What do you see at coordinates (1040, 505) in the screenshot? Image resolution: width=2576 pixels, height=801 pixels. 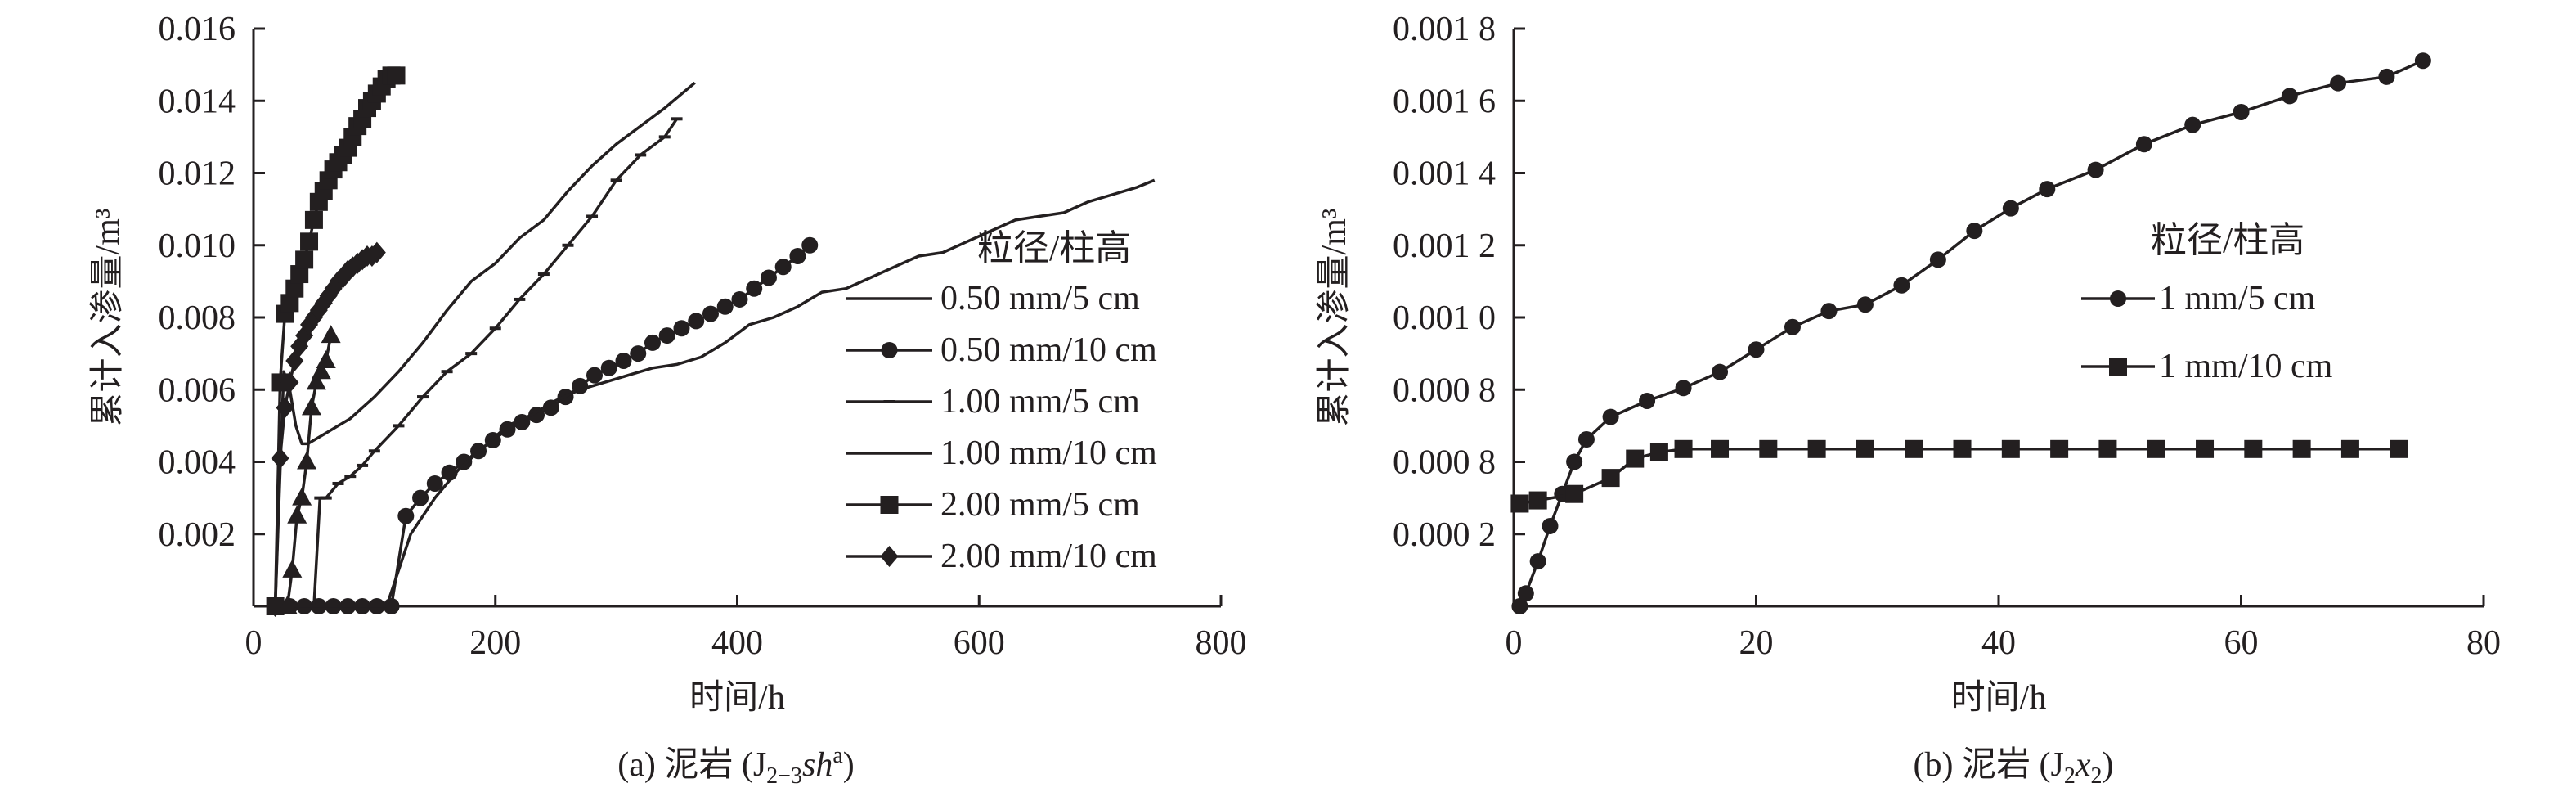 I see `legend-label: 2.00 mm/5 cm` at bounding box center [1040, 505].